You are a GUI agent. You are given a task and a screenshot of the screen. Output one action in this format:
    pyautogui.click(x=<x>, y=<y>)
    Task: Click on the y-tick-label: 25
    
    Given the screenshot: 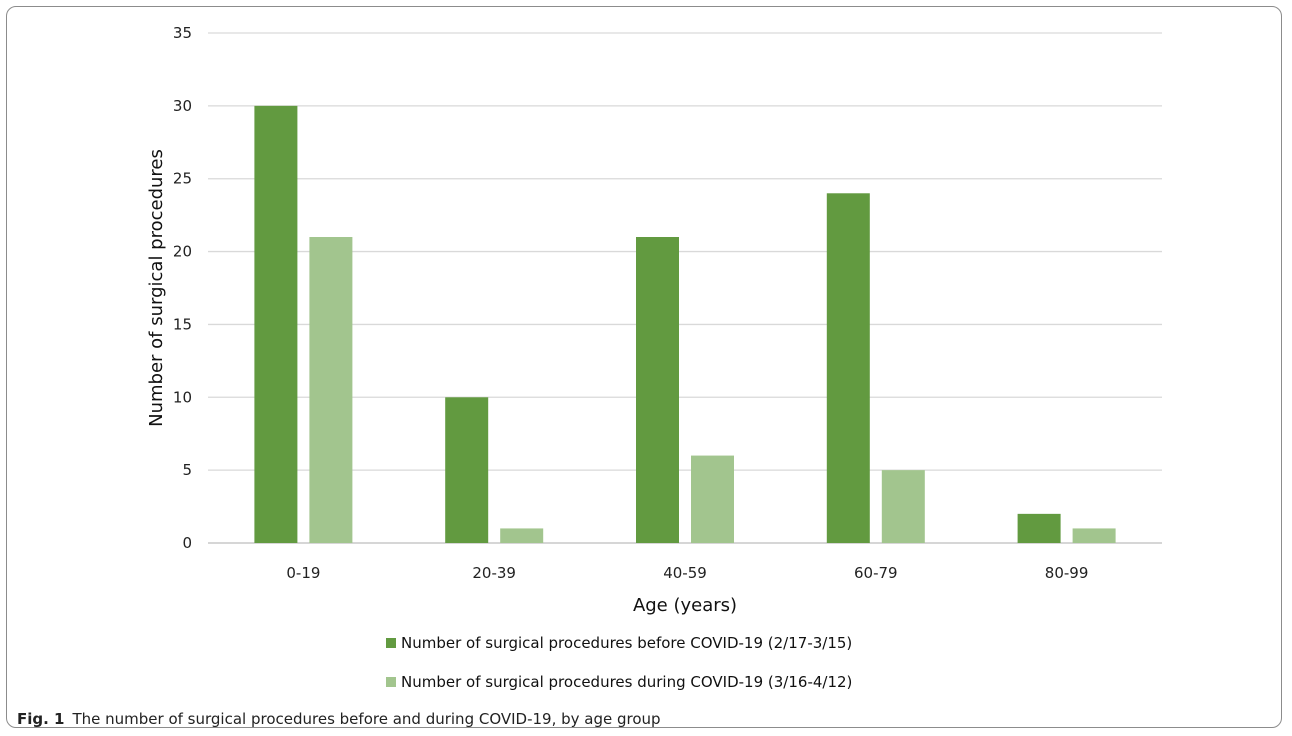 What is the action you would take?
    pyautogui.click(x=182, y=179)
    